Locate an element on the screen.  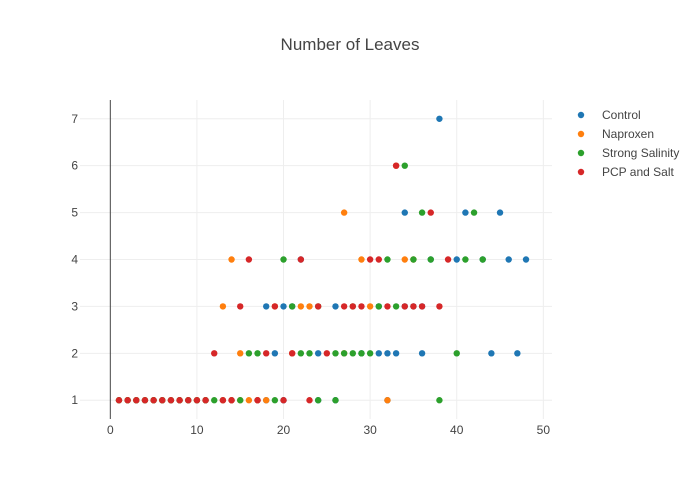
y-tick-label: 3 is located at coordinates (74, 306).